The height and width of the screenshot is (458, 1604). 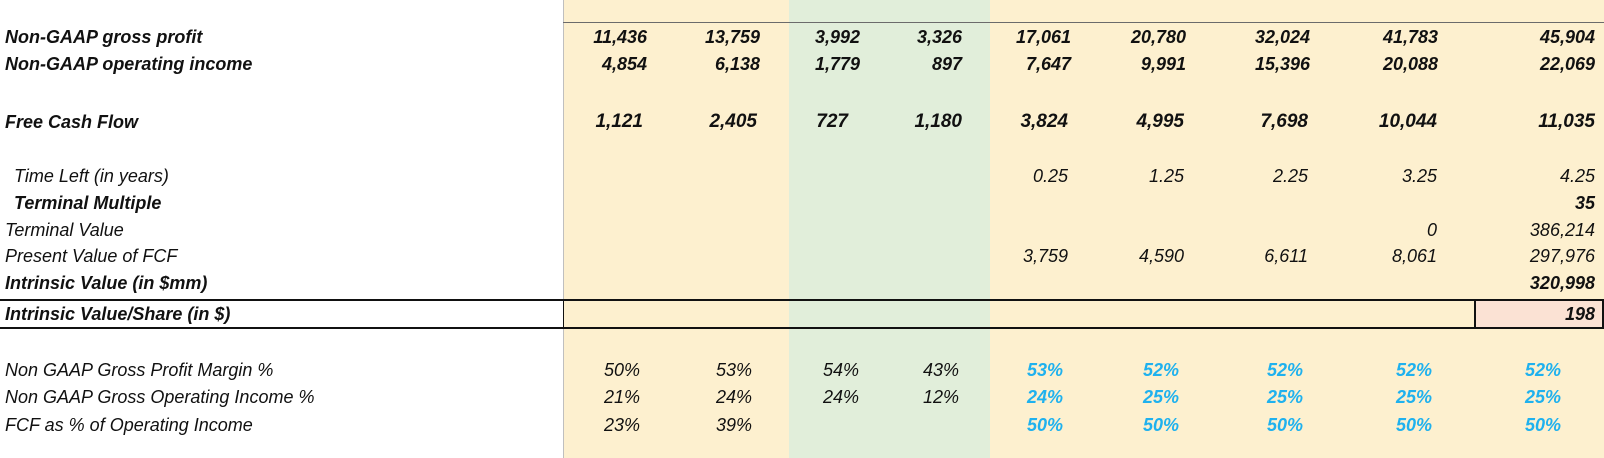 I want to click on cell: 3,326, so click(x=939, y=37).